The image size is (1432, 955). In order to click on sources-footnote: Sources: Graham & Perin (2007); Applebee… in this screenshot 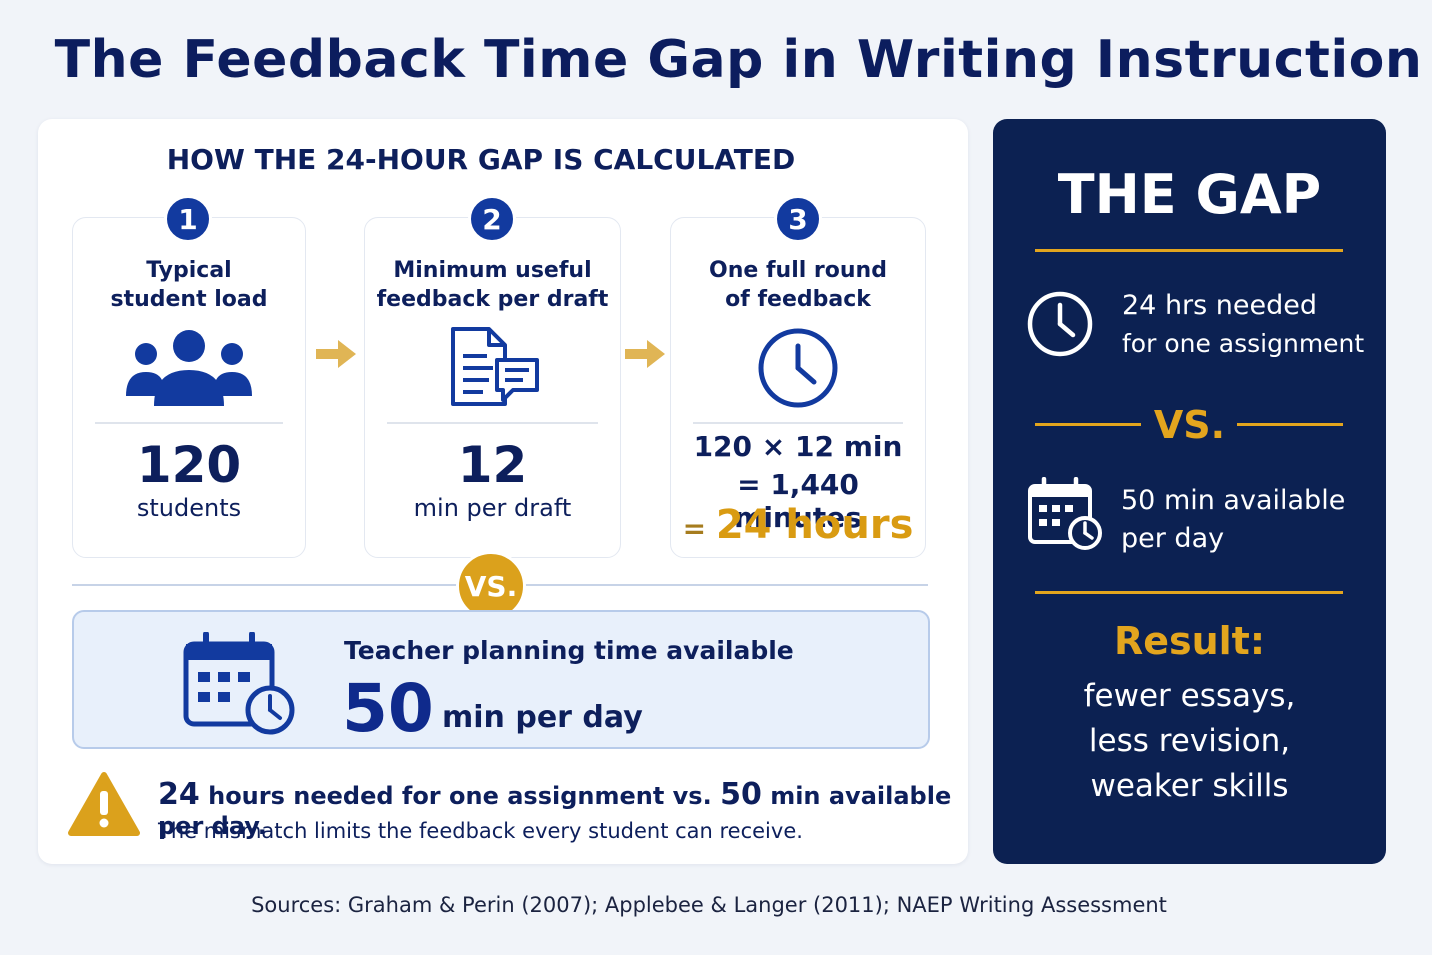, I will do `click(709, 905)`.